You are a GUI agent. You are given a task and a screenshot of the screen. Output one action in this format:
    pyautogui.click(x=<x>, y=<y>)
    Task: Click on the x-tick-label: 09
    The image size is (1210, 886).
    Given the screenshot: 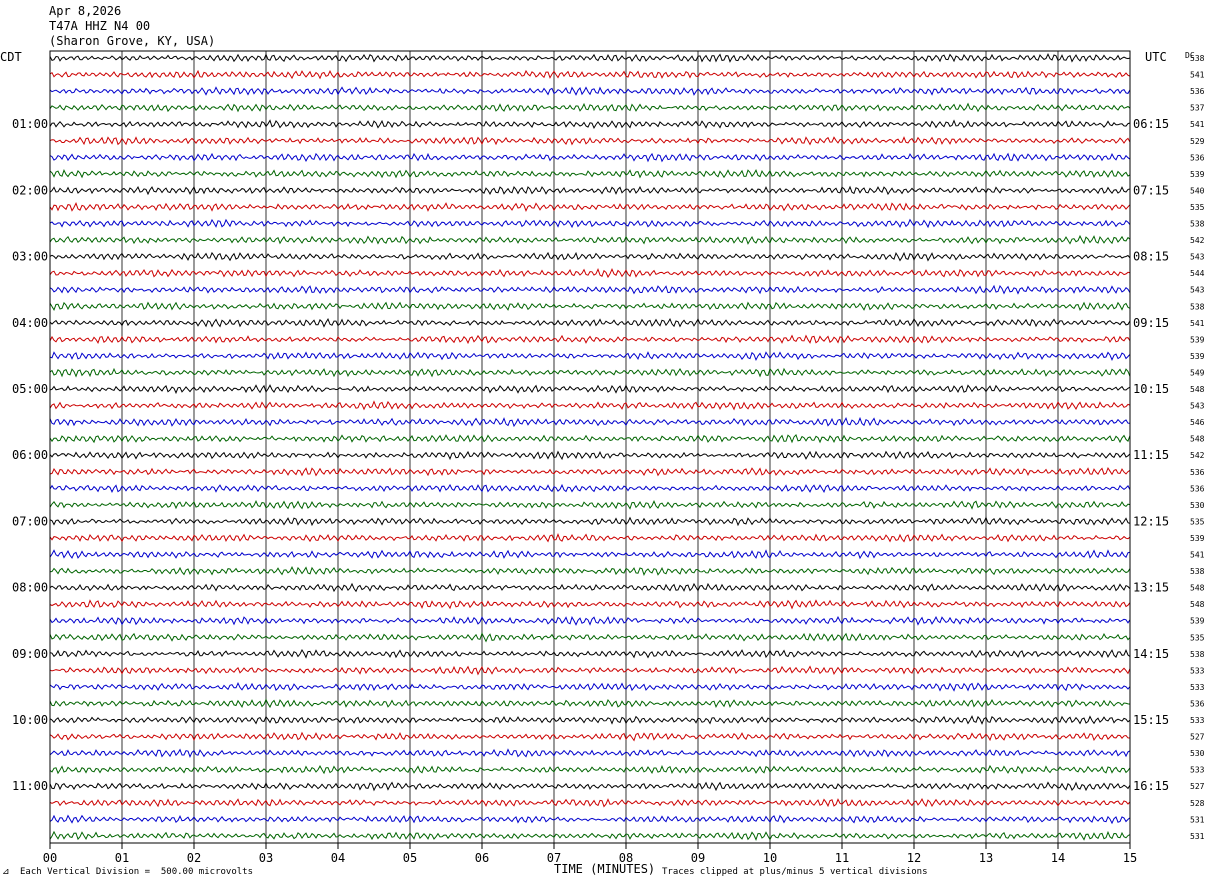 What is the action you would take?
    pyautogui.click(x=698, y=858)
    